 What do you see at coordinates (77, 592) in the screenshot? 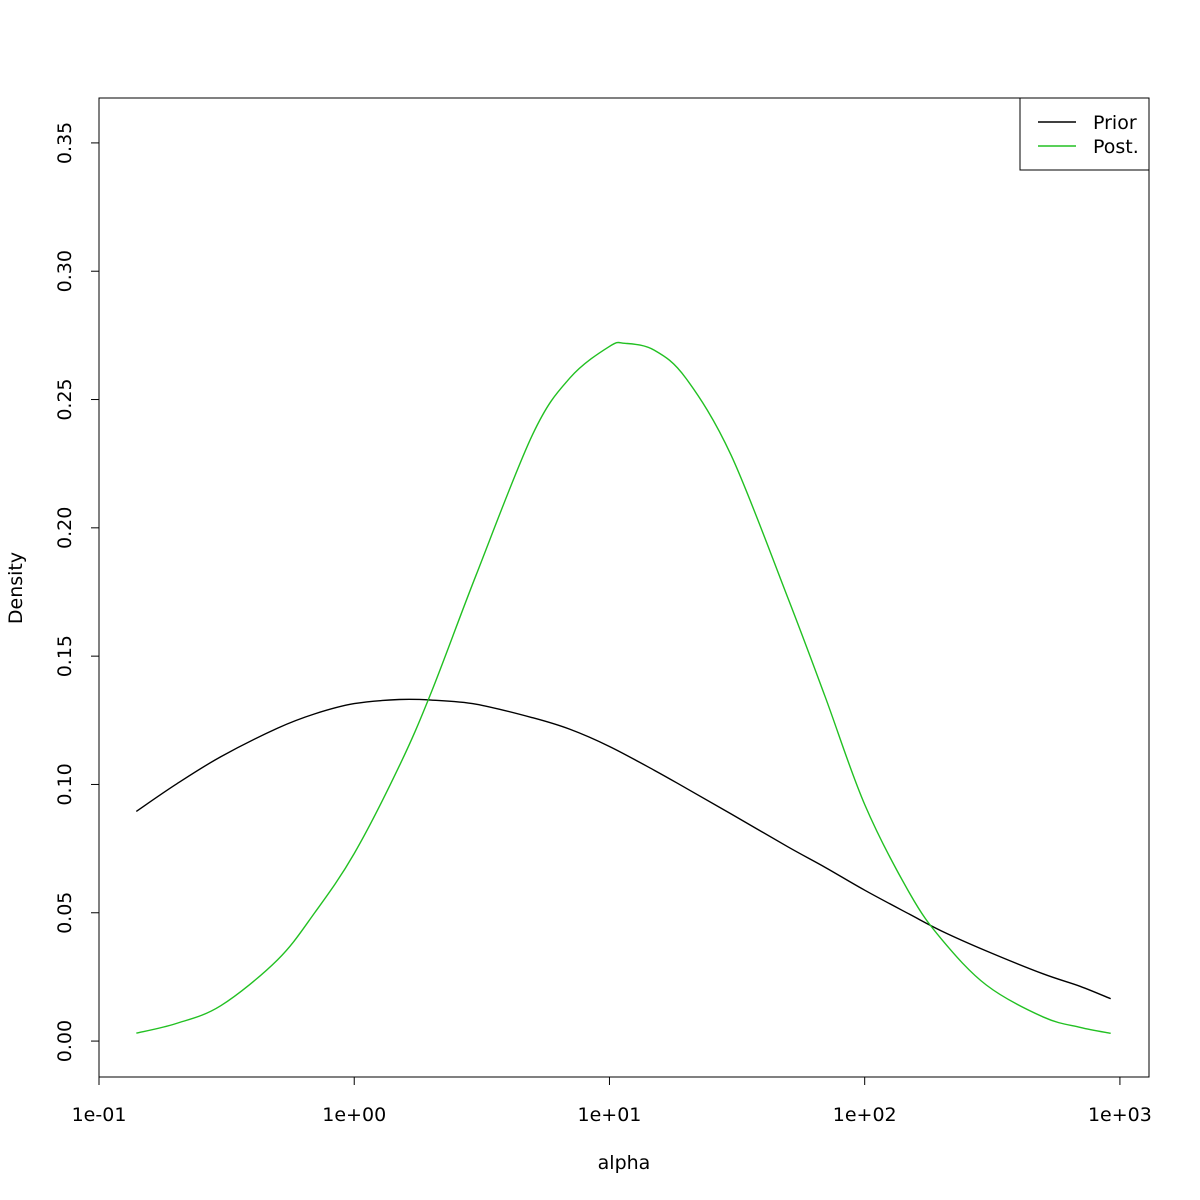
I see `y-axis: 0.00 0.05 0.10 0.15 0.20 0.25 0.30 0.35` at bounding box center [77, 592].